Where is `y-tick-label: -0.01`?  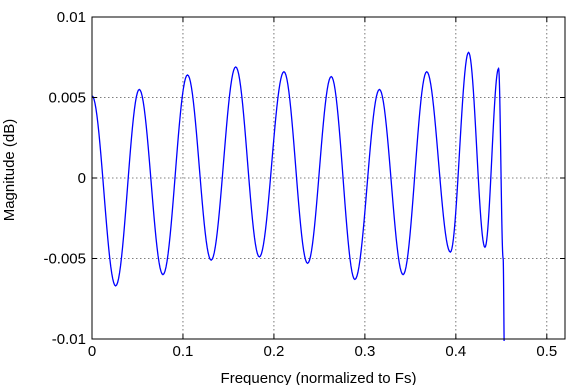 y-tick-label: -0.01 is located at coordinates (69, 339).